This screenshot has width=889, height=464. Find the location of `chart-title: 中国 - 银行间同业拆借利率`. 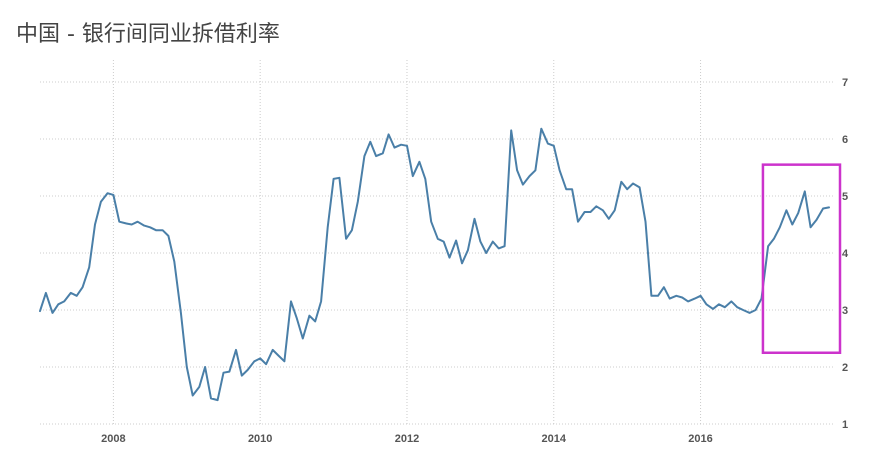

chart-title: 中国 - 银行间同业拆借利率 is located at coordinates (148, 34).